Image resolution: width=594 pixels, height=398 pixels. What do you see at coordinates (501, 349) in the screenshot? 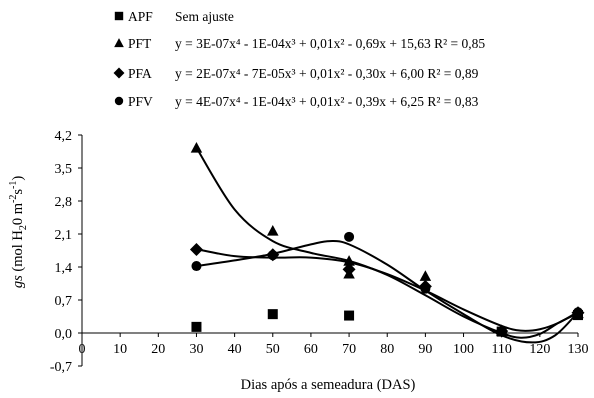
I see `x-tick-label: 110` at bounding box center [501, 349].